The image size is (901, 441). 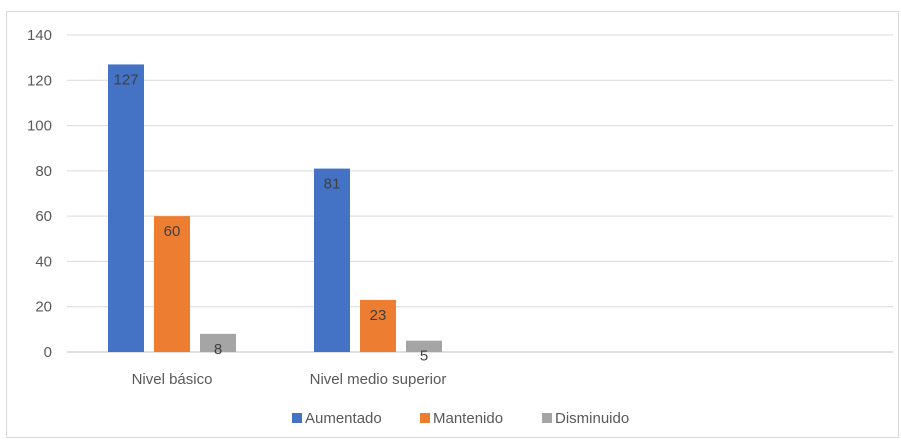 What do you see at coordinates (468, 418) in the screenshot?
I see `legend-label: Mantenido` at bounding box center [468, 418].